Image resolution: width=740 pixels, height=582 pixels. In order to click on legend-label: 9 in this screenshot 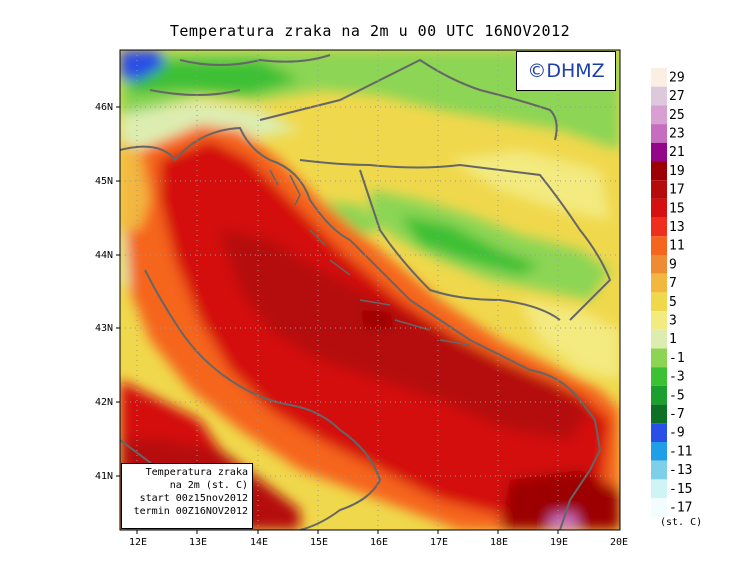, I will do `click(673, 264)`.